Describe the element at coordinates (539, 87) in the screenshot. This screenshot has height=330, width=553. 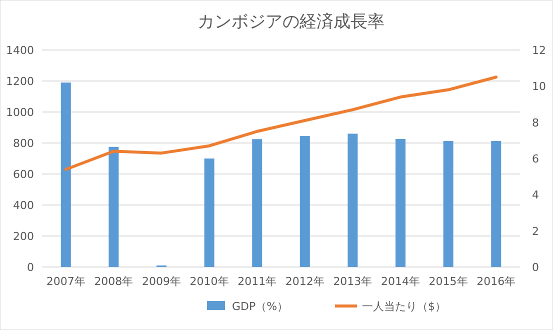
I see `y2-tick-label: 10` at that location.